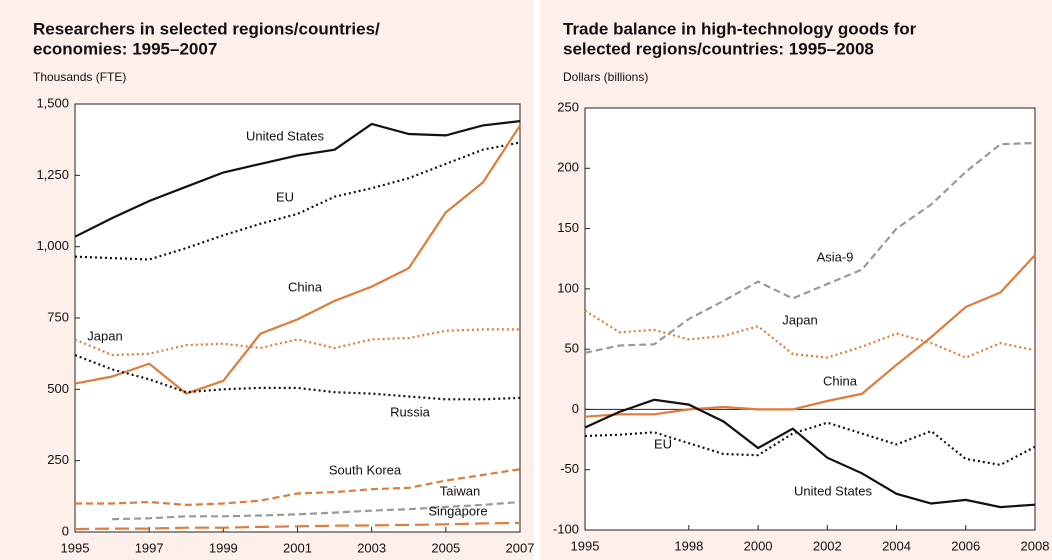 The height and width of the screenshot is (560, 1052). Describe the element at coordinates (965, 545) in the screenshot. I see `x-tick-label: 2006` at that location.